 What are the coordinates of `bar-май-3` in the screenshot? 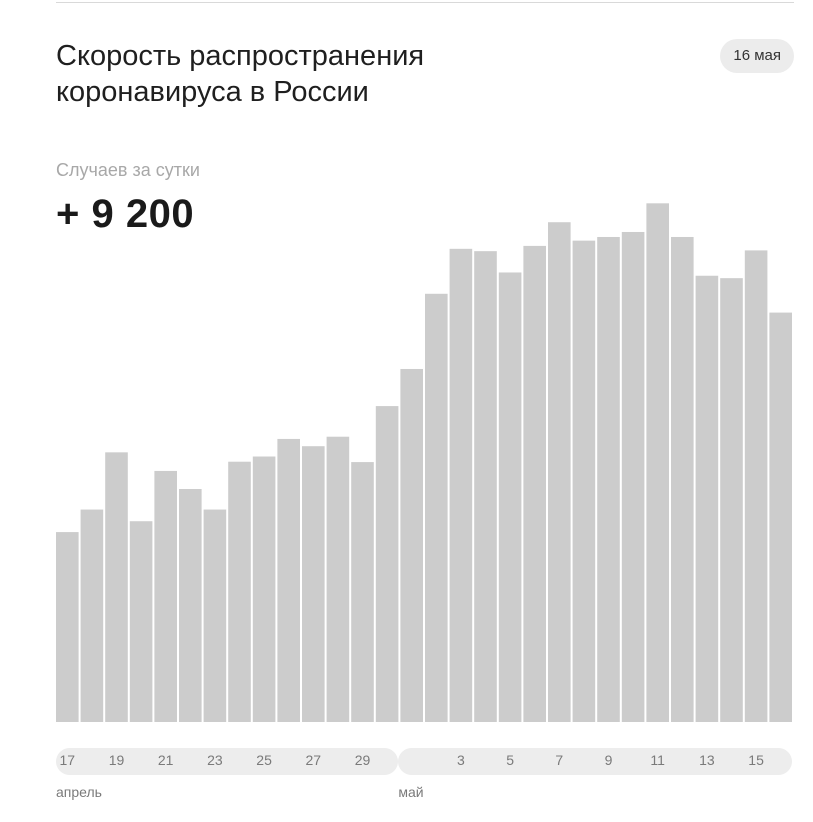 It's located at (461, 485).